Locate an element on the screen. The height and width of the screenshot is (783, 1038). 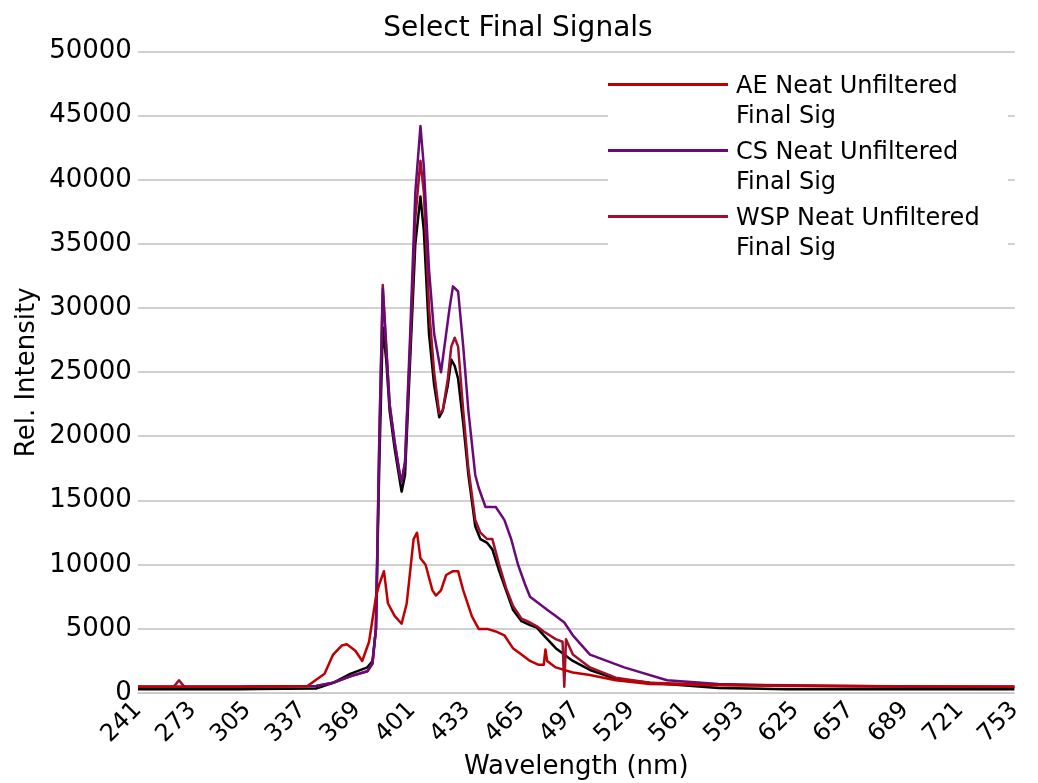
x-tick-label: 625 is located at coordinates (778, 721).